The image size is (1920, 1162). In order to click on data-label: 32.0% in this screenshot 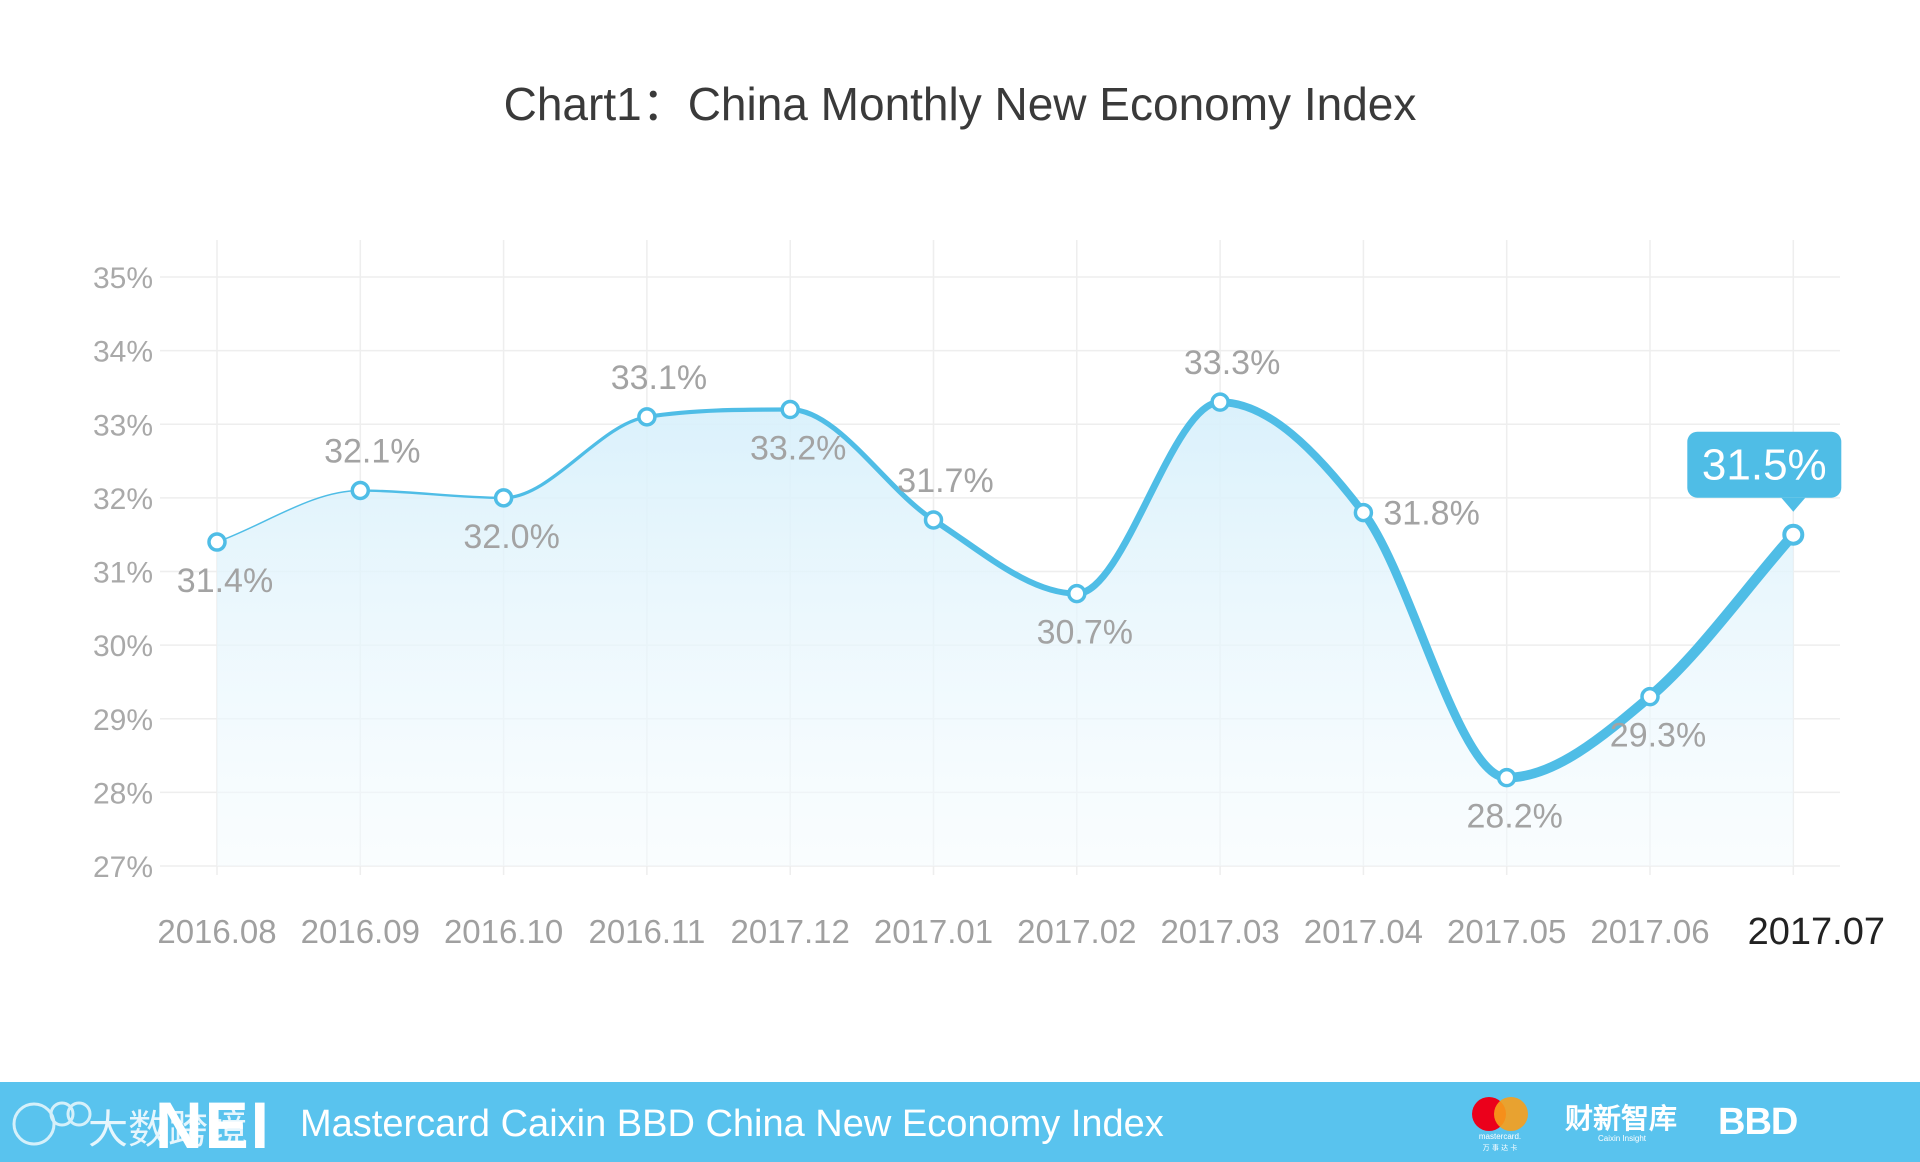, I will do `click(511, 537)`.